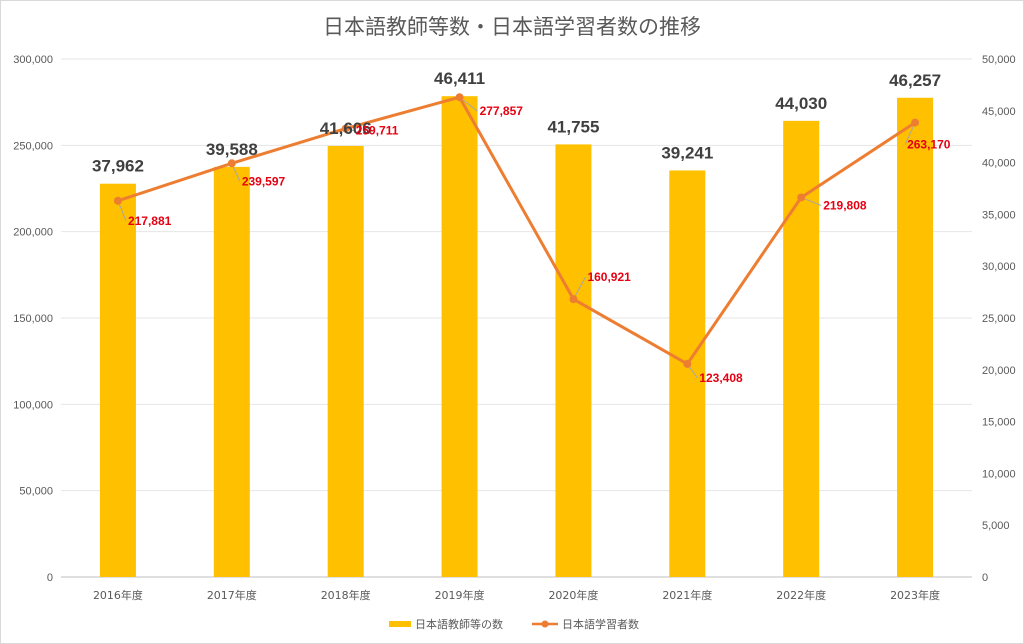 The image size is (1024, 644). What do you see at coordinates (33, 405) in the screenshot?
I see `left-axis-tick-label: 100,000` at bounding box center [33, 405].